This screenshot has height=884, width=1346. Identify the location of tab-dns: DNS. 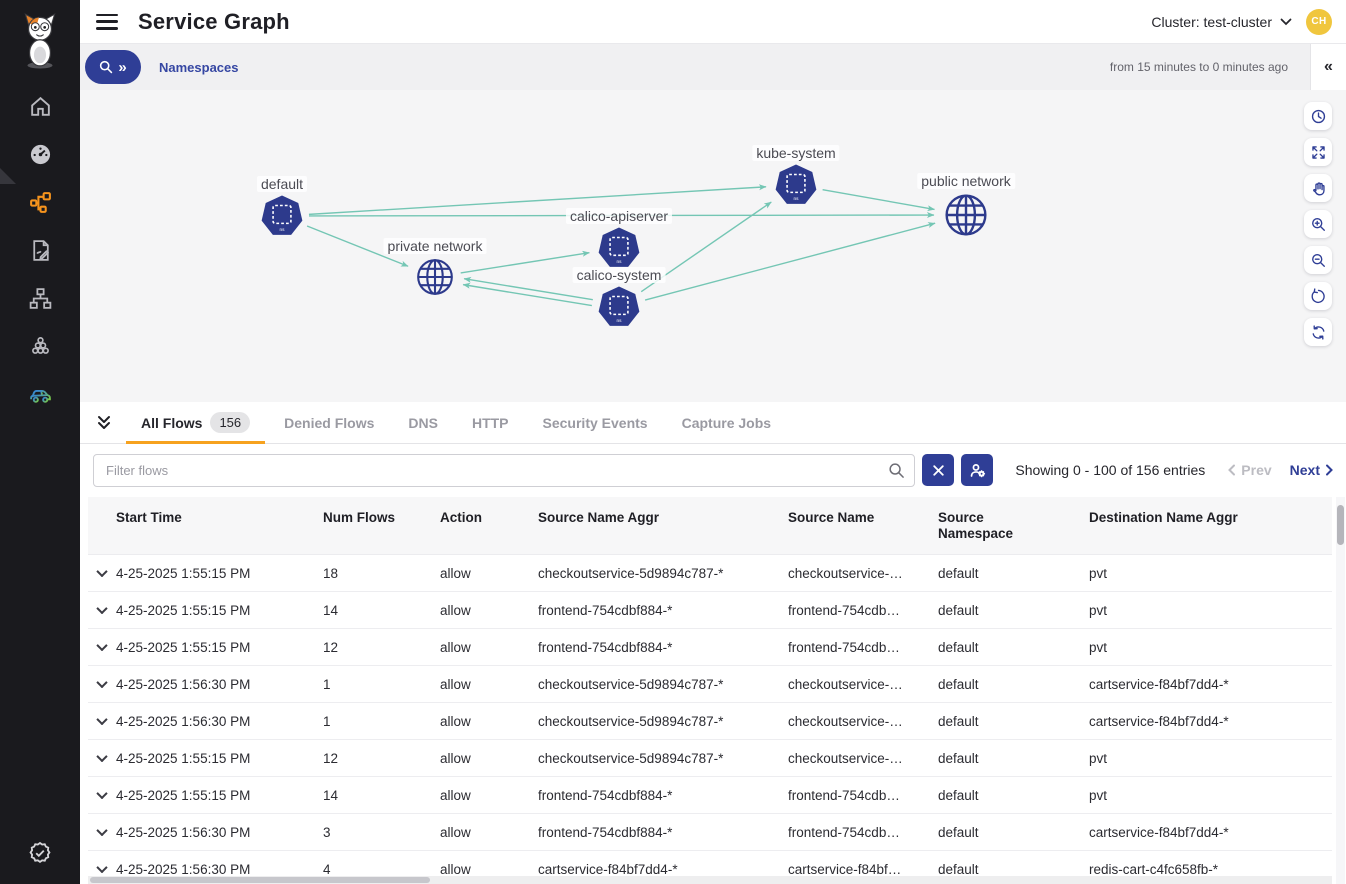
(423, 423).